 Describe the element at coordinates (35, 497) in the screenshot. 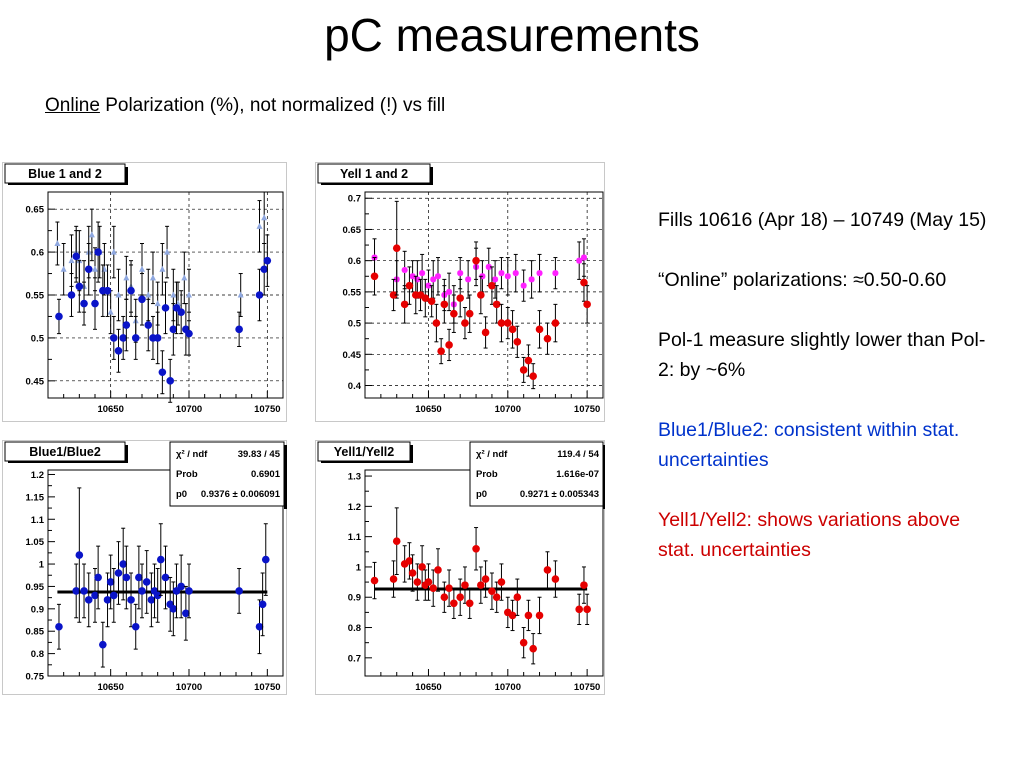

I see `y-tick-label: 1.15` at that location.